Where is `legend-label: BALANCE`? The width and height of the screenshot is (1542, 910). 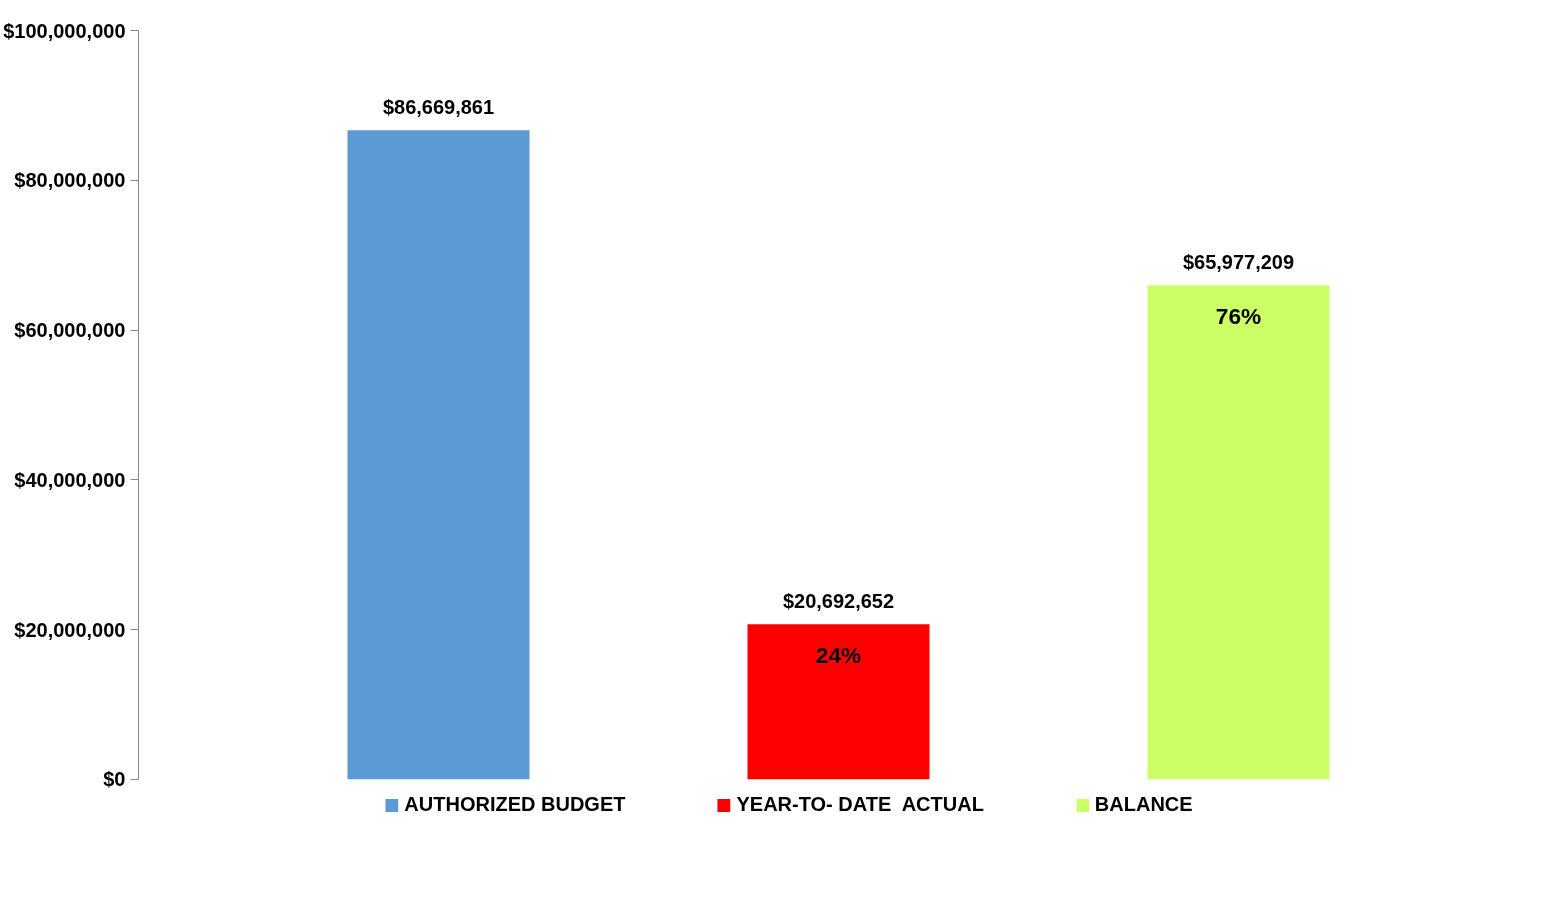
legend-label: BALANCE is located at coordinates (1143, 804).